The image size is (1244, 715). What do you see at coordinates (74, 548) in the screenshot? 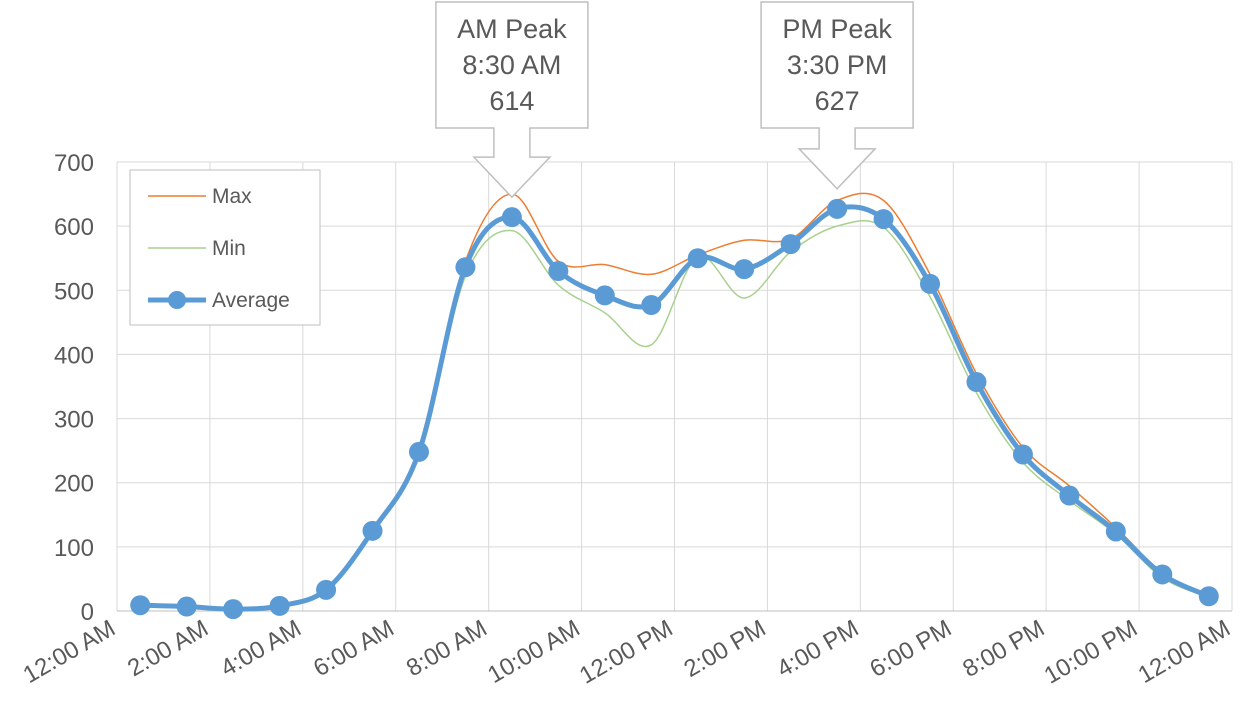
I see `y-tick-label: 100` at bounding box center [74, 548].